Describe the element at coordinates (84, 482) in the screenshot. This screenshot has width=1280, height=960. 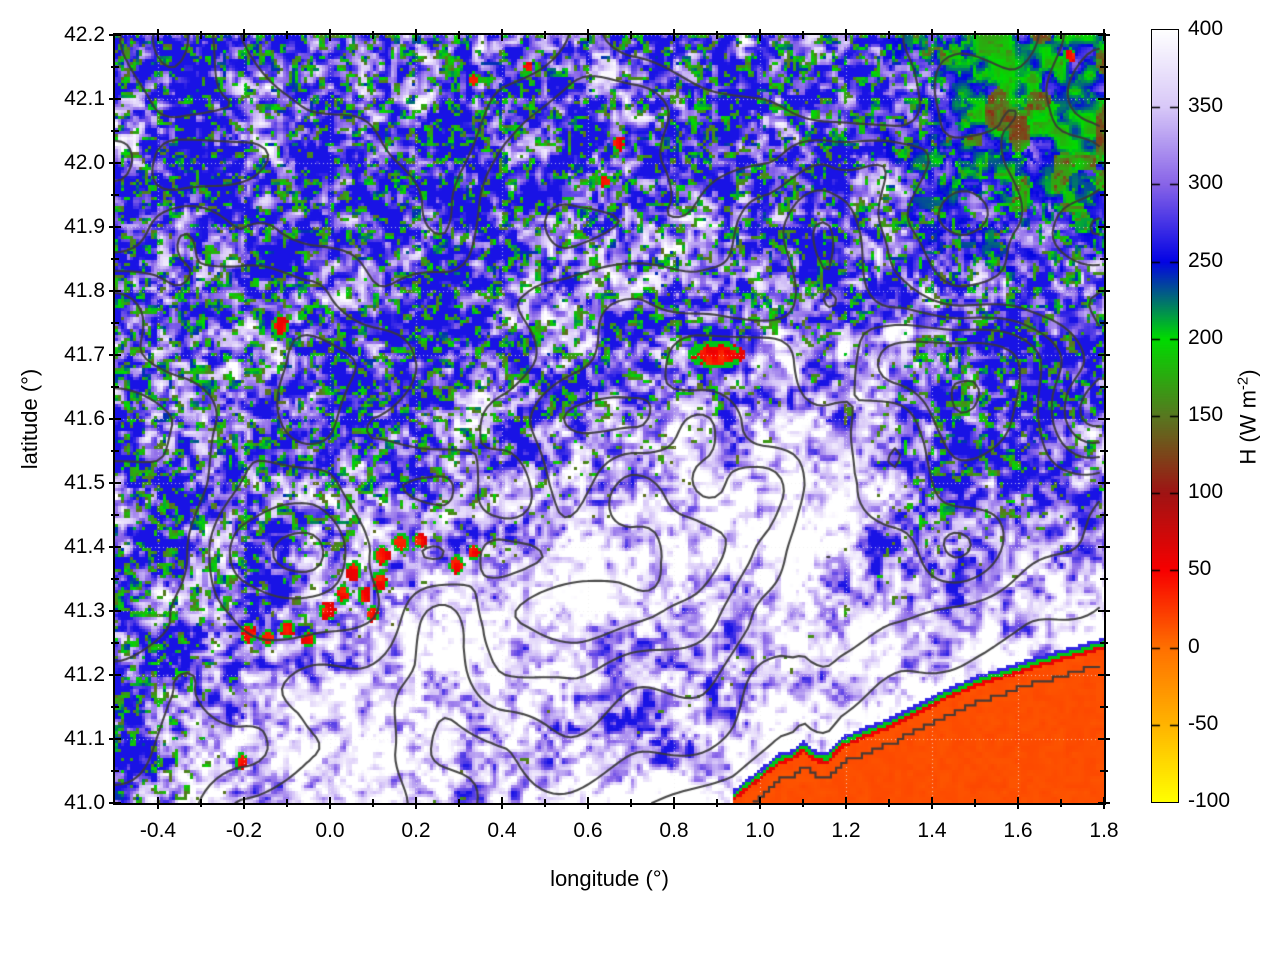
I see `y-tick-label: 41.5` at that location.